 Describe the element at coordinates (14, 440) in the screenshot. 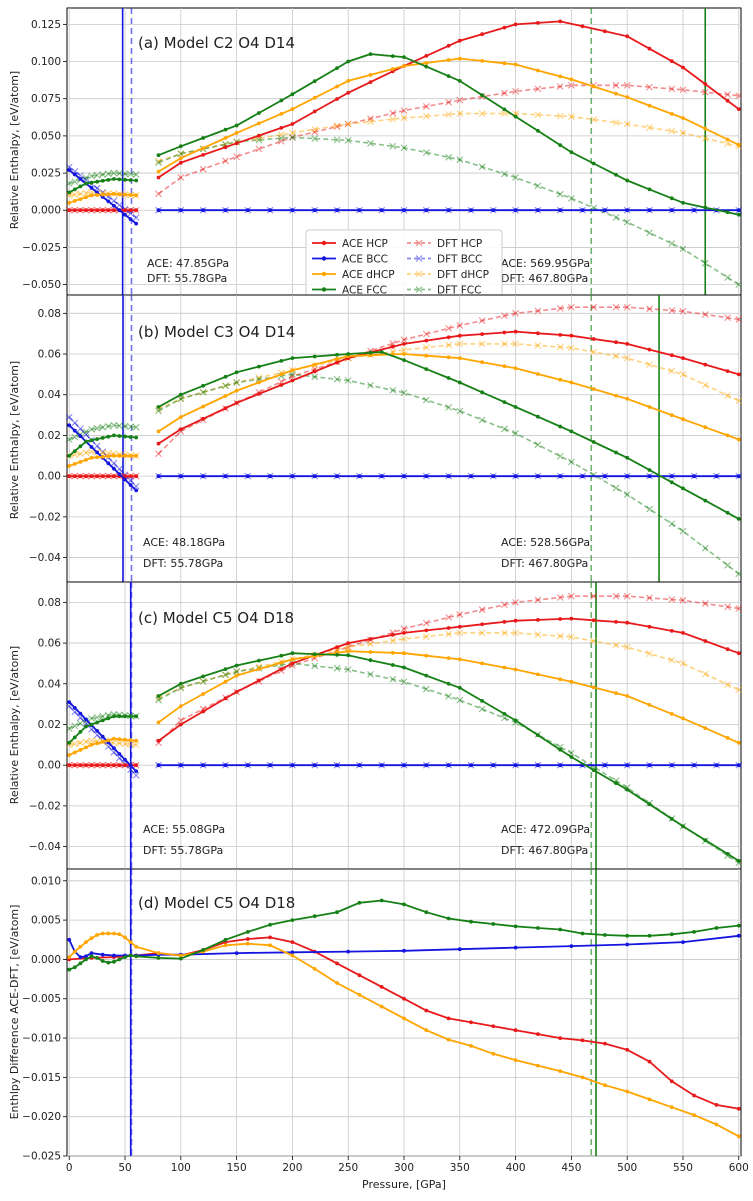

I see `panel-b-ylabel: Relative Enthalpy, [eV/atom]` at that location.